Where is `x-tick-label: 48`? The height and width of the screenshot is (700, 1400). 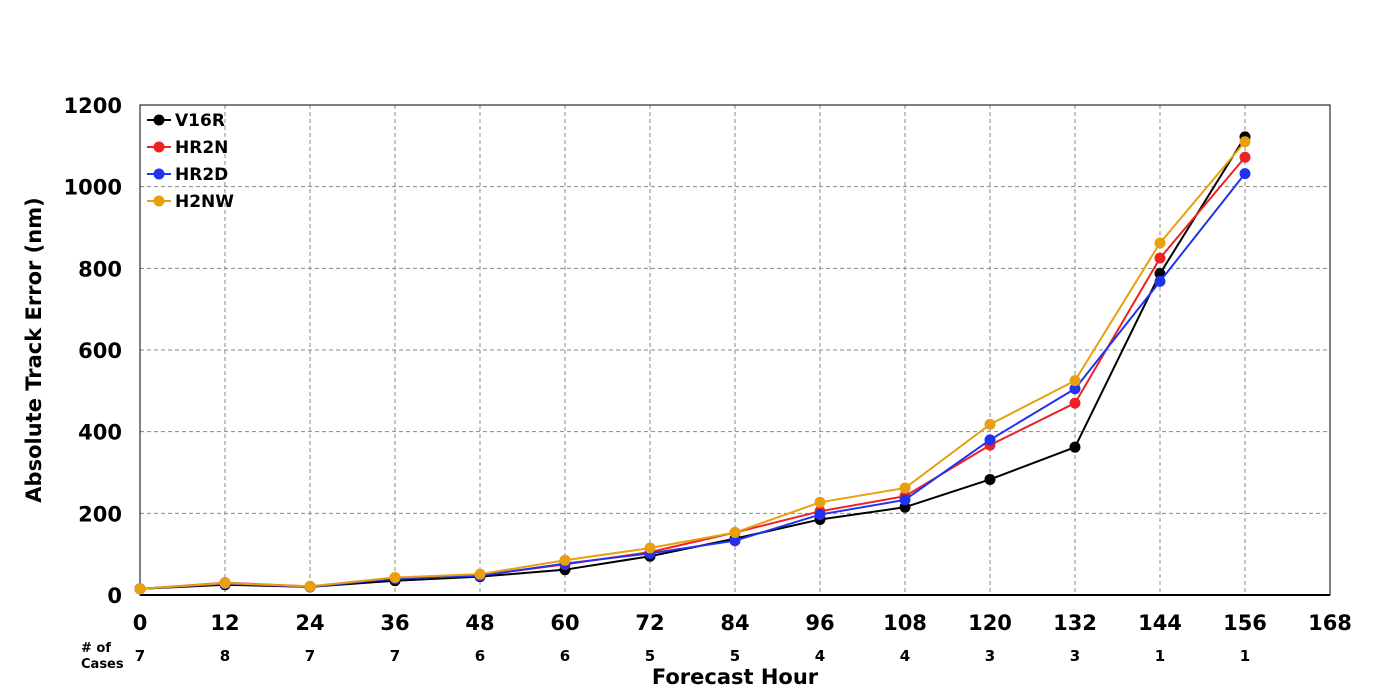 x-tick-label: 48 is located at coordinates (479, 623).